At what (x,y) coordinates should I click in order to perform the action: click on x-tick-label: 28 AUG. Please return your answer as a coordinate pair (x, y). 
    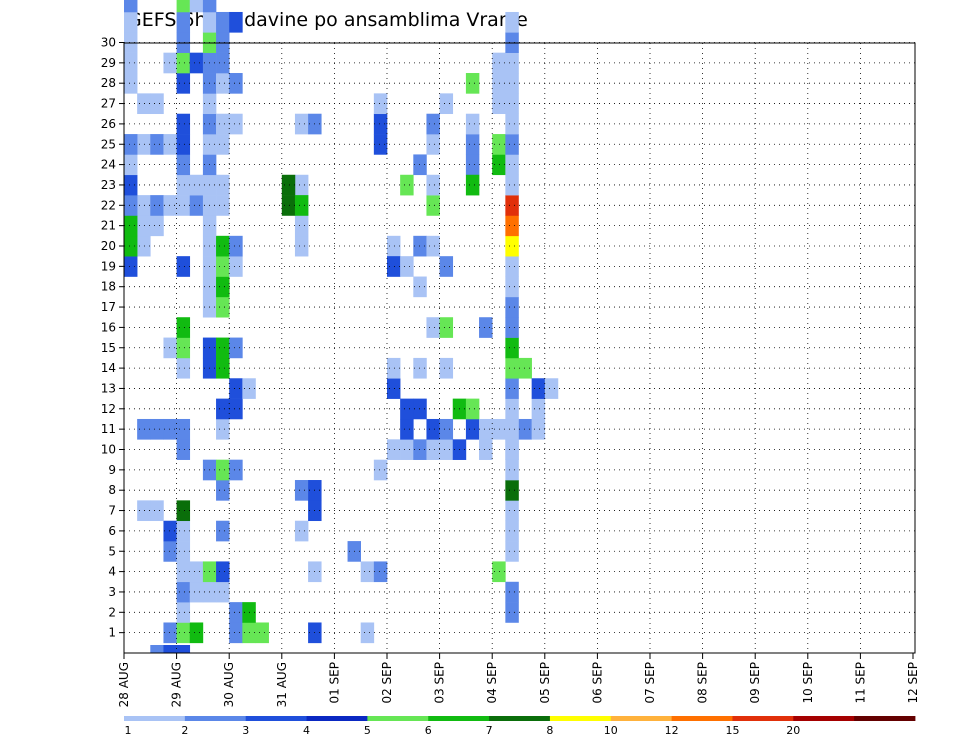
    Looking at the image, I should click on (124, 684).